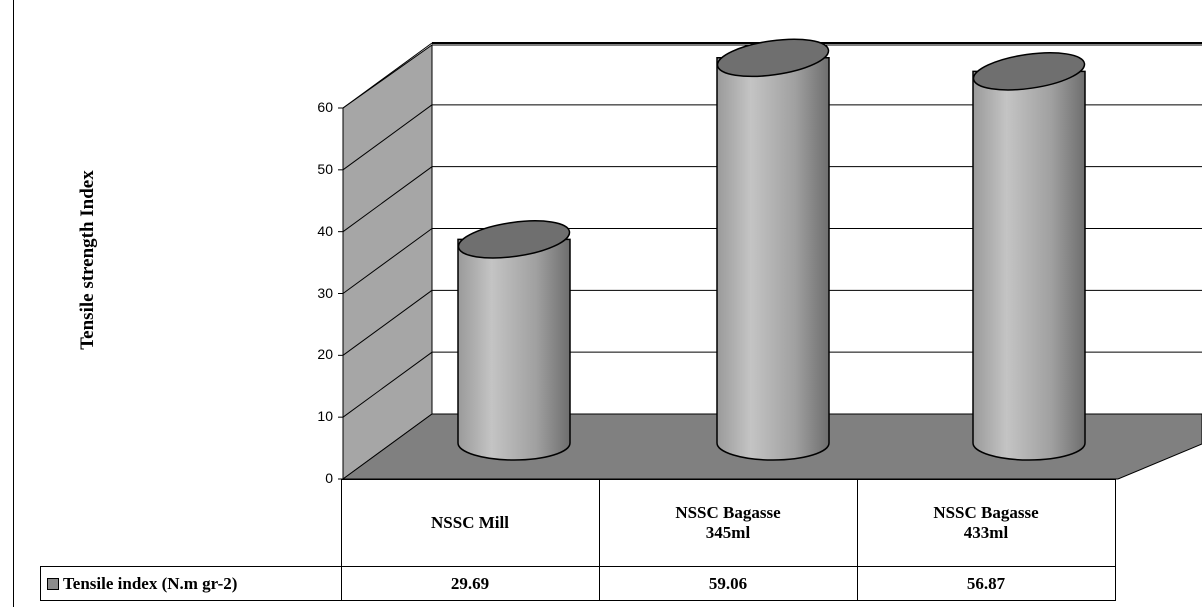 This screenshot has width=1202, height=607. What do you see at coordinates (13, 303) in the screenshot?
I see `left-border-line` at bounding box center [13, 303].